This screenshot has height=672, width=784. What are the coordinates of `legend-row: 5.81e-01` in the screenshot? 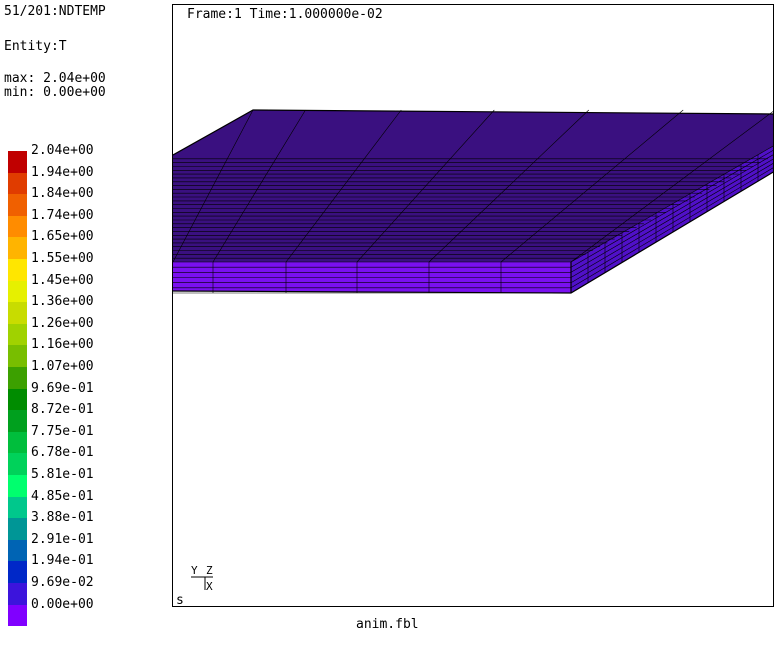 It's located at (78, 482).